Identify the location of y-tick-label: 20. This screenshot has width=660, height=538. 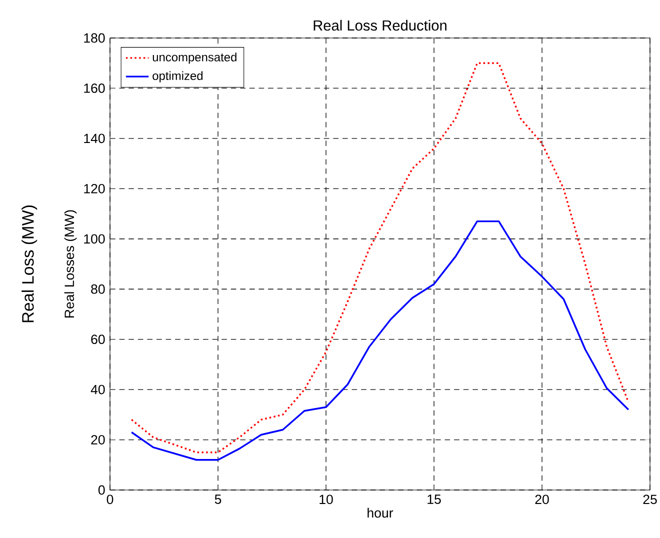
(98, 439).